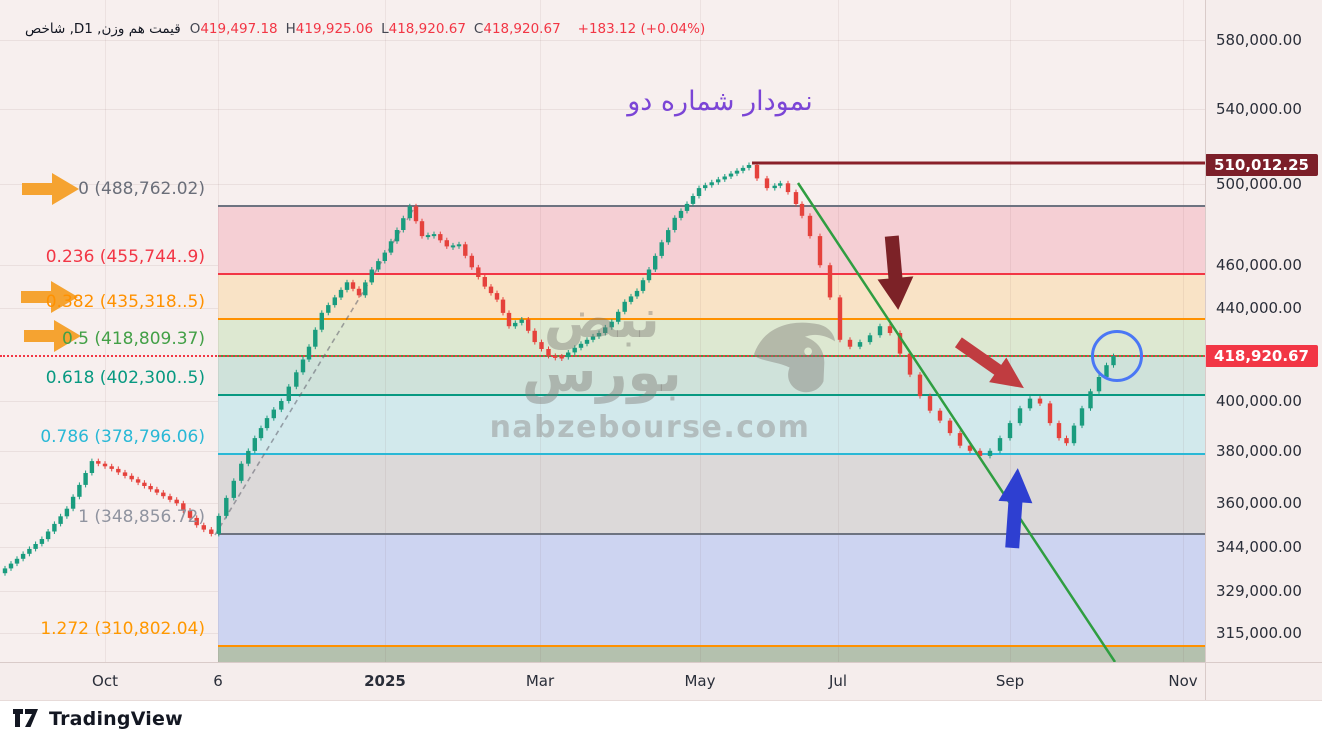  Describe the element at coordinates (711, 493) in the screenshot. I see `fib-band-0.786` at that location.